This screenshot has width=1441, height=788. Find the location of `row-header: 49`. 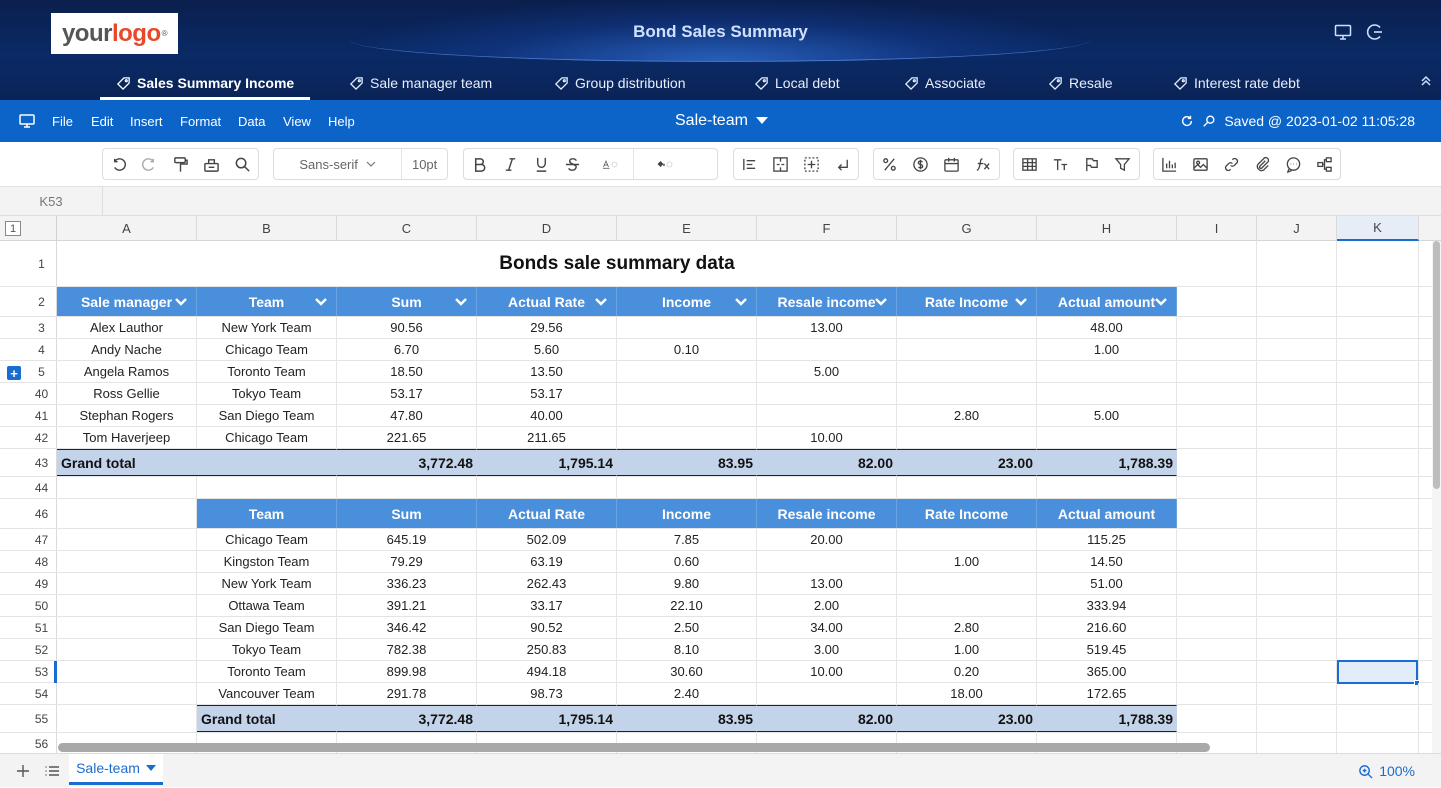

row-header: 49 is located at coordinates (42, 583).